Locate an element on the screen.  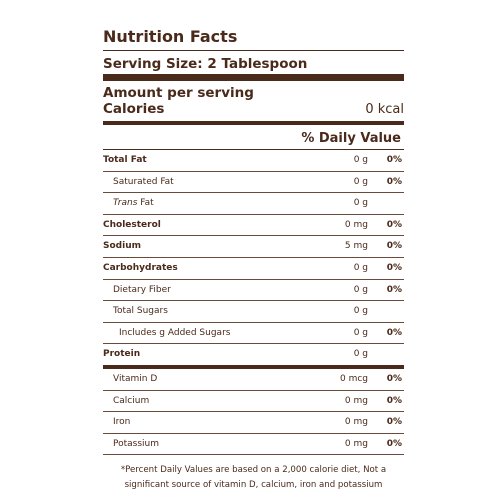
nutrient-row-calcium: Calcium 0 mg 0% is located at coordinates (253, 402).